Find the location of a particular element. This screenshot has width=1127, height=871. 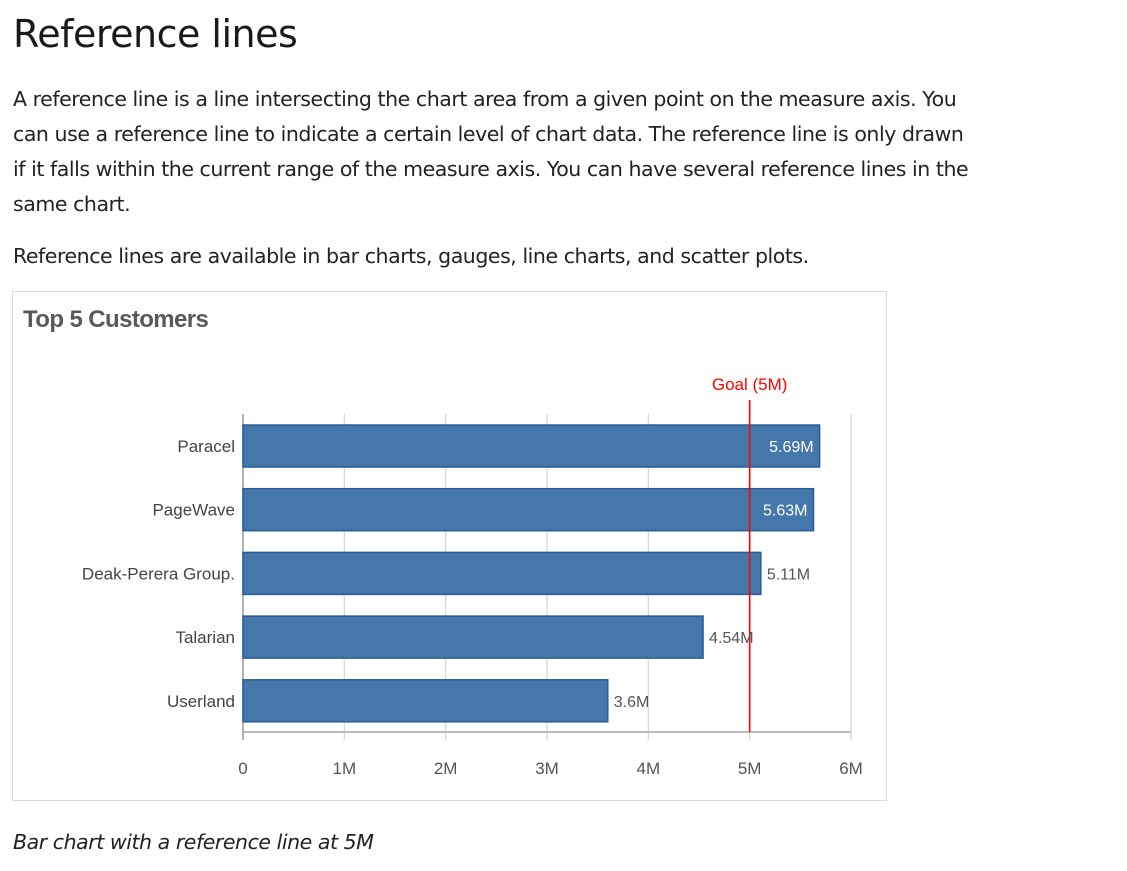

paragraph-line: same chart. is located at coordinates (72, 204).